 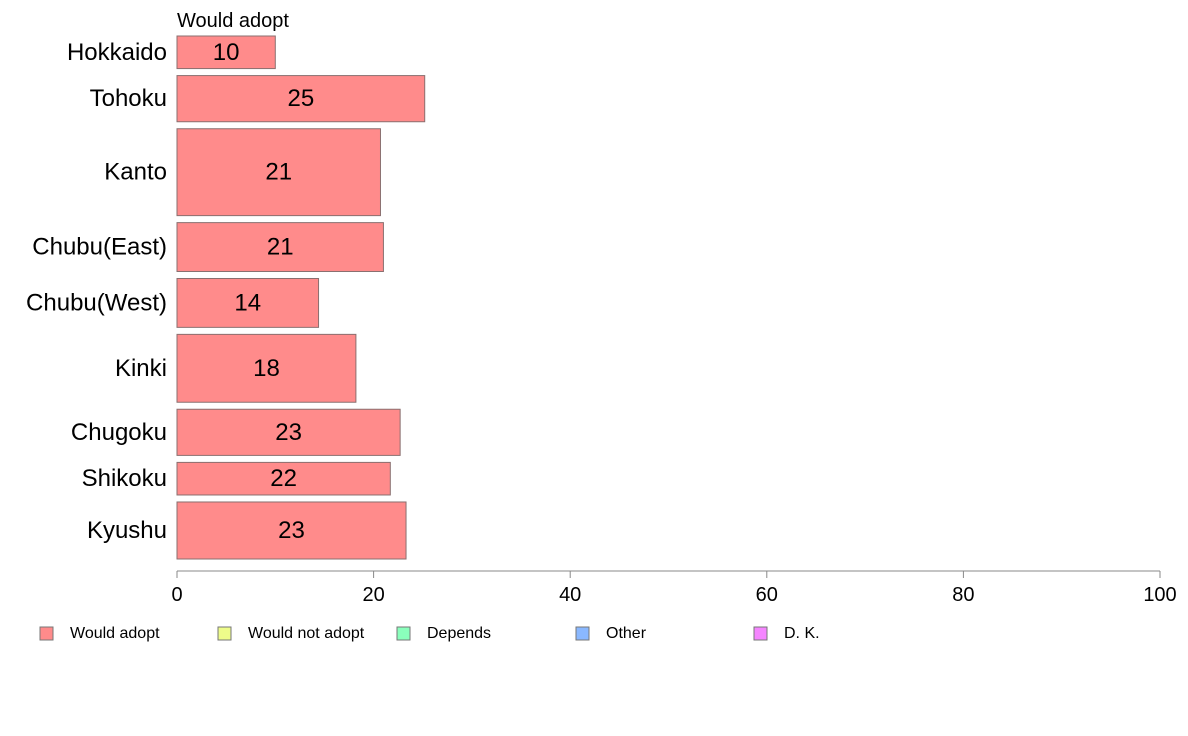 What do you see at coordinates (124, 478) in the screenshot?
I see `category-label: Shikoku` at bounding box center [124, 478].